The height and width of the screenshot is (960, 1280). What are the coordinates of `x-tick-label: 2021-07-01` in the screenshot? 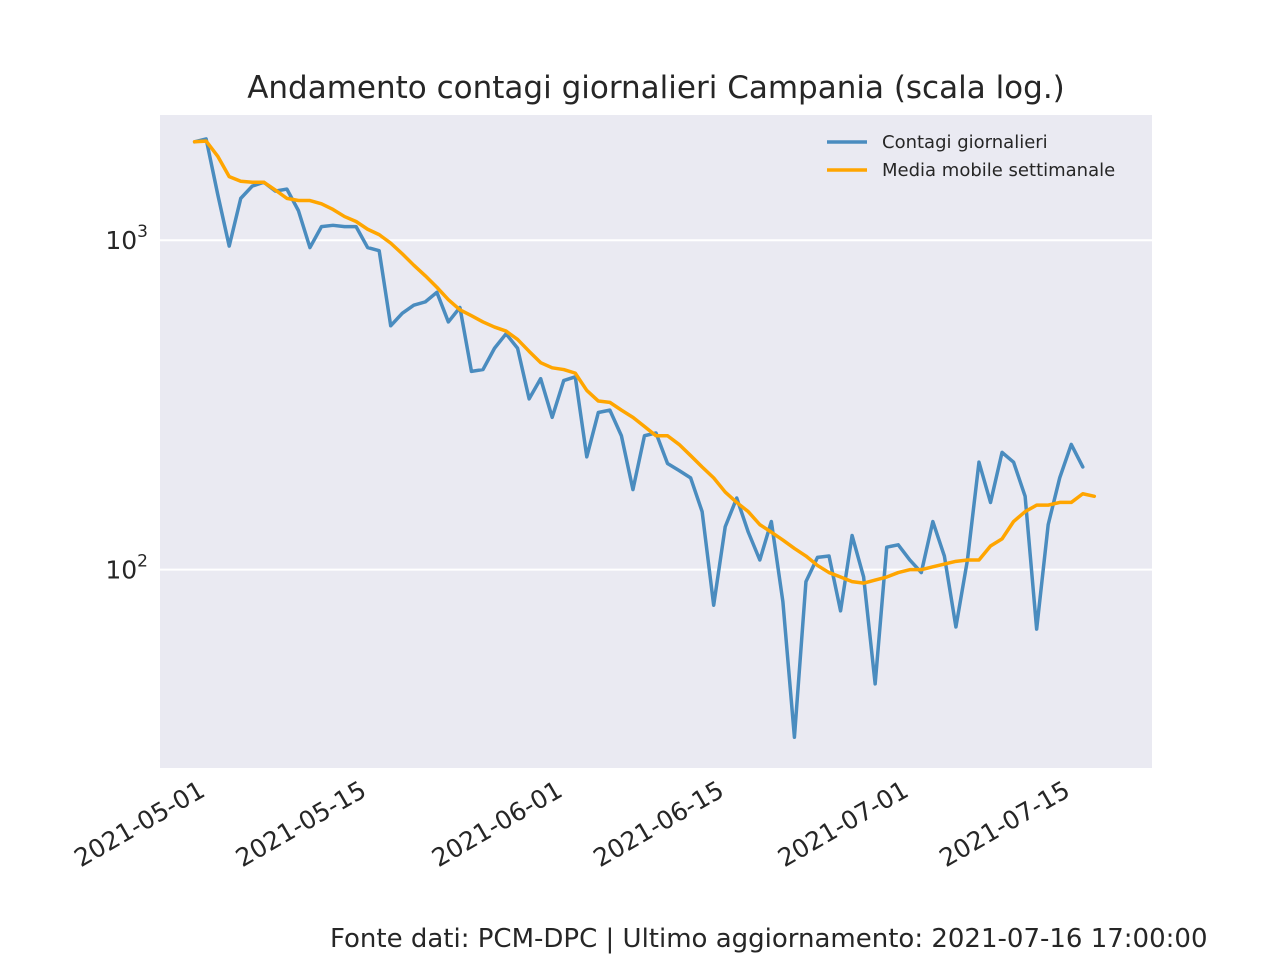 It's located at (843, 824).